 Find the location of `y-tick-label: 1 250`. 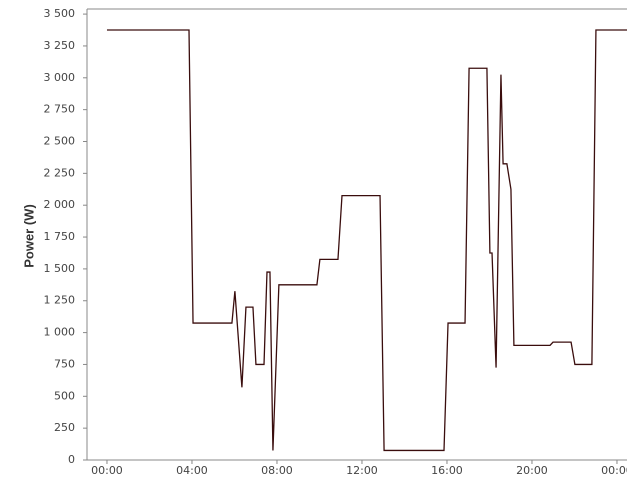

y-tick-label: 1 250 is located at coordinates (60, 300).